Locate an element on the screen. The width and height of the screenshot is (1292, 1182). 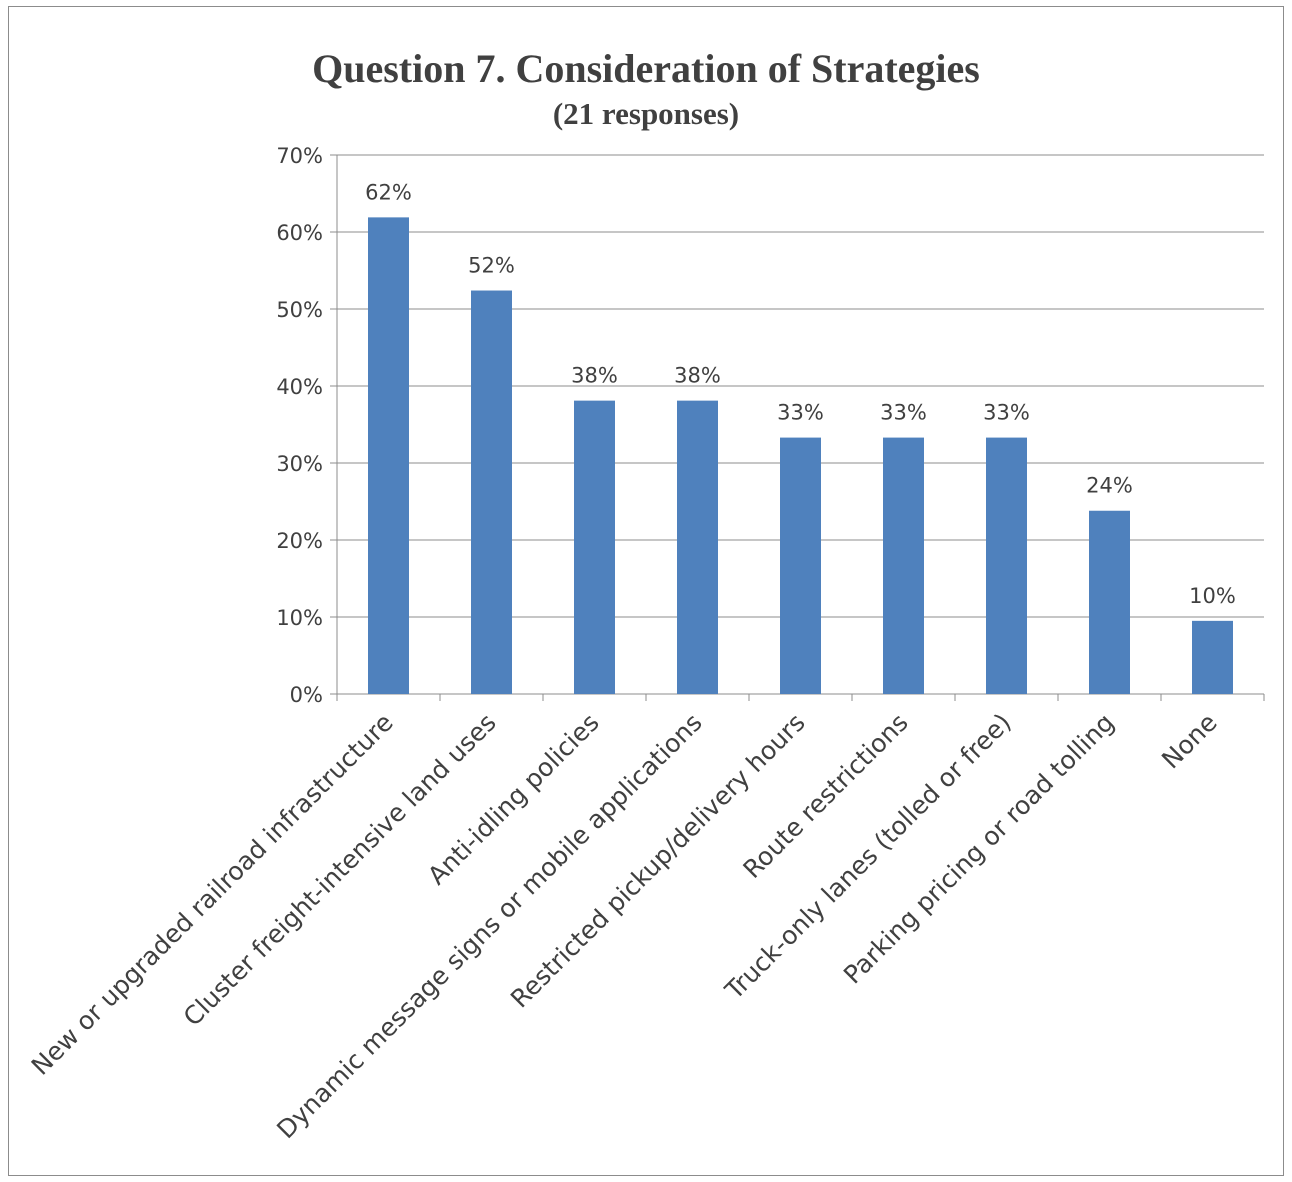
y-tick-label: 50% is located at coordinates (299, 310).